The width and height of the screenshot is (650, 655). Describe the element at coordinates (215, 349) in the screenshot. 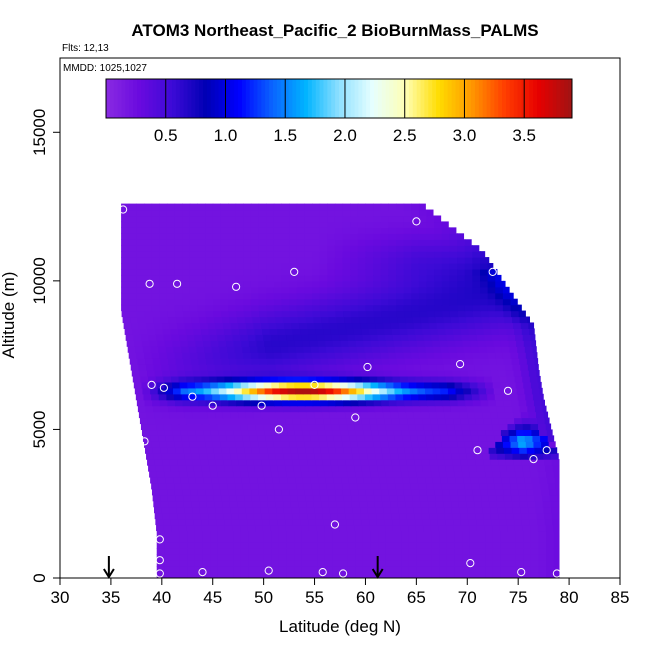

I see `heatmap-cell-2052` at that location.